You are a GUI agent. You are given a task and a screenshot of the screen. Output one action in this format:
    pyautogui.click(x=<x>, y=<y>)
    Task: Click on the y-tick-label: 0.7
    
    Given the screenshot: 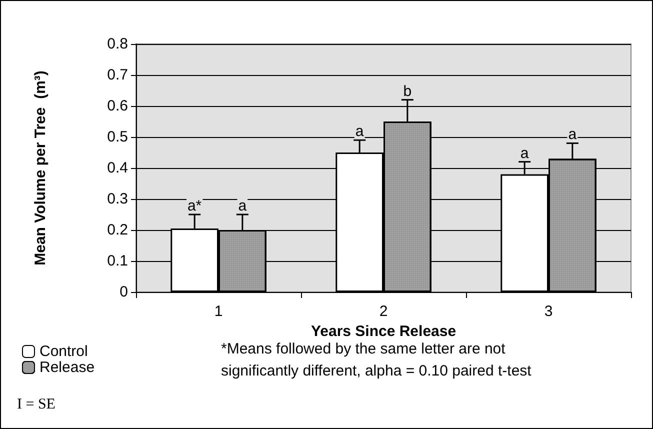 What is the action you would take?
    pyautogui.click(x=117, y=75)
    